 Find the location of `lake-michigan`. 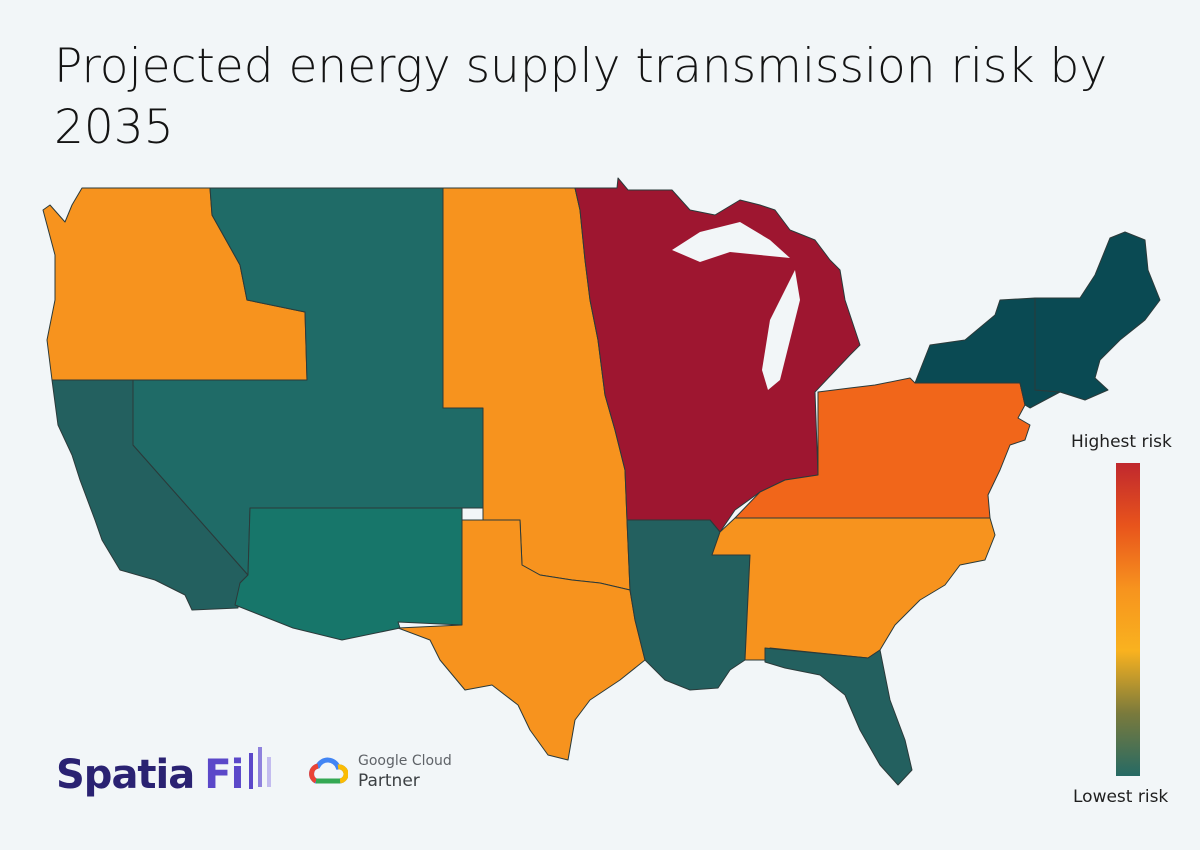

lake-michigan is located at coordinates (781, 330).